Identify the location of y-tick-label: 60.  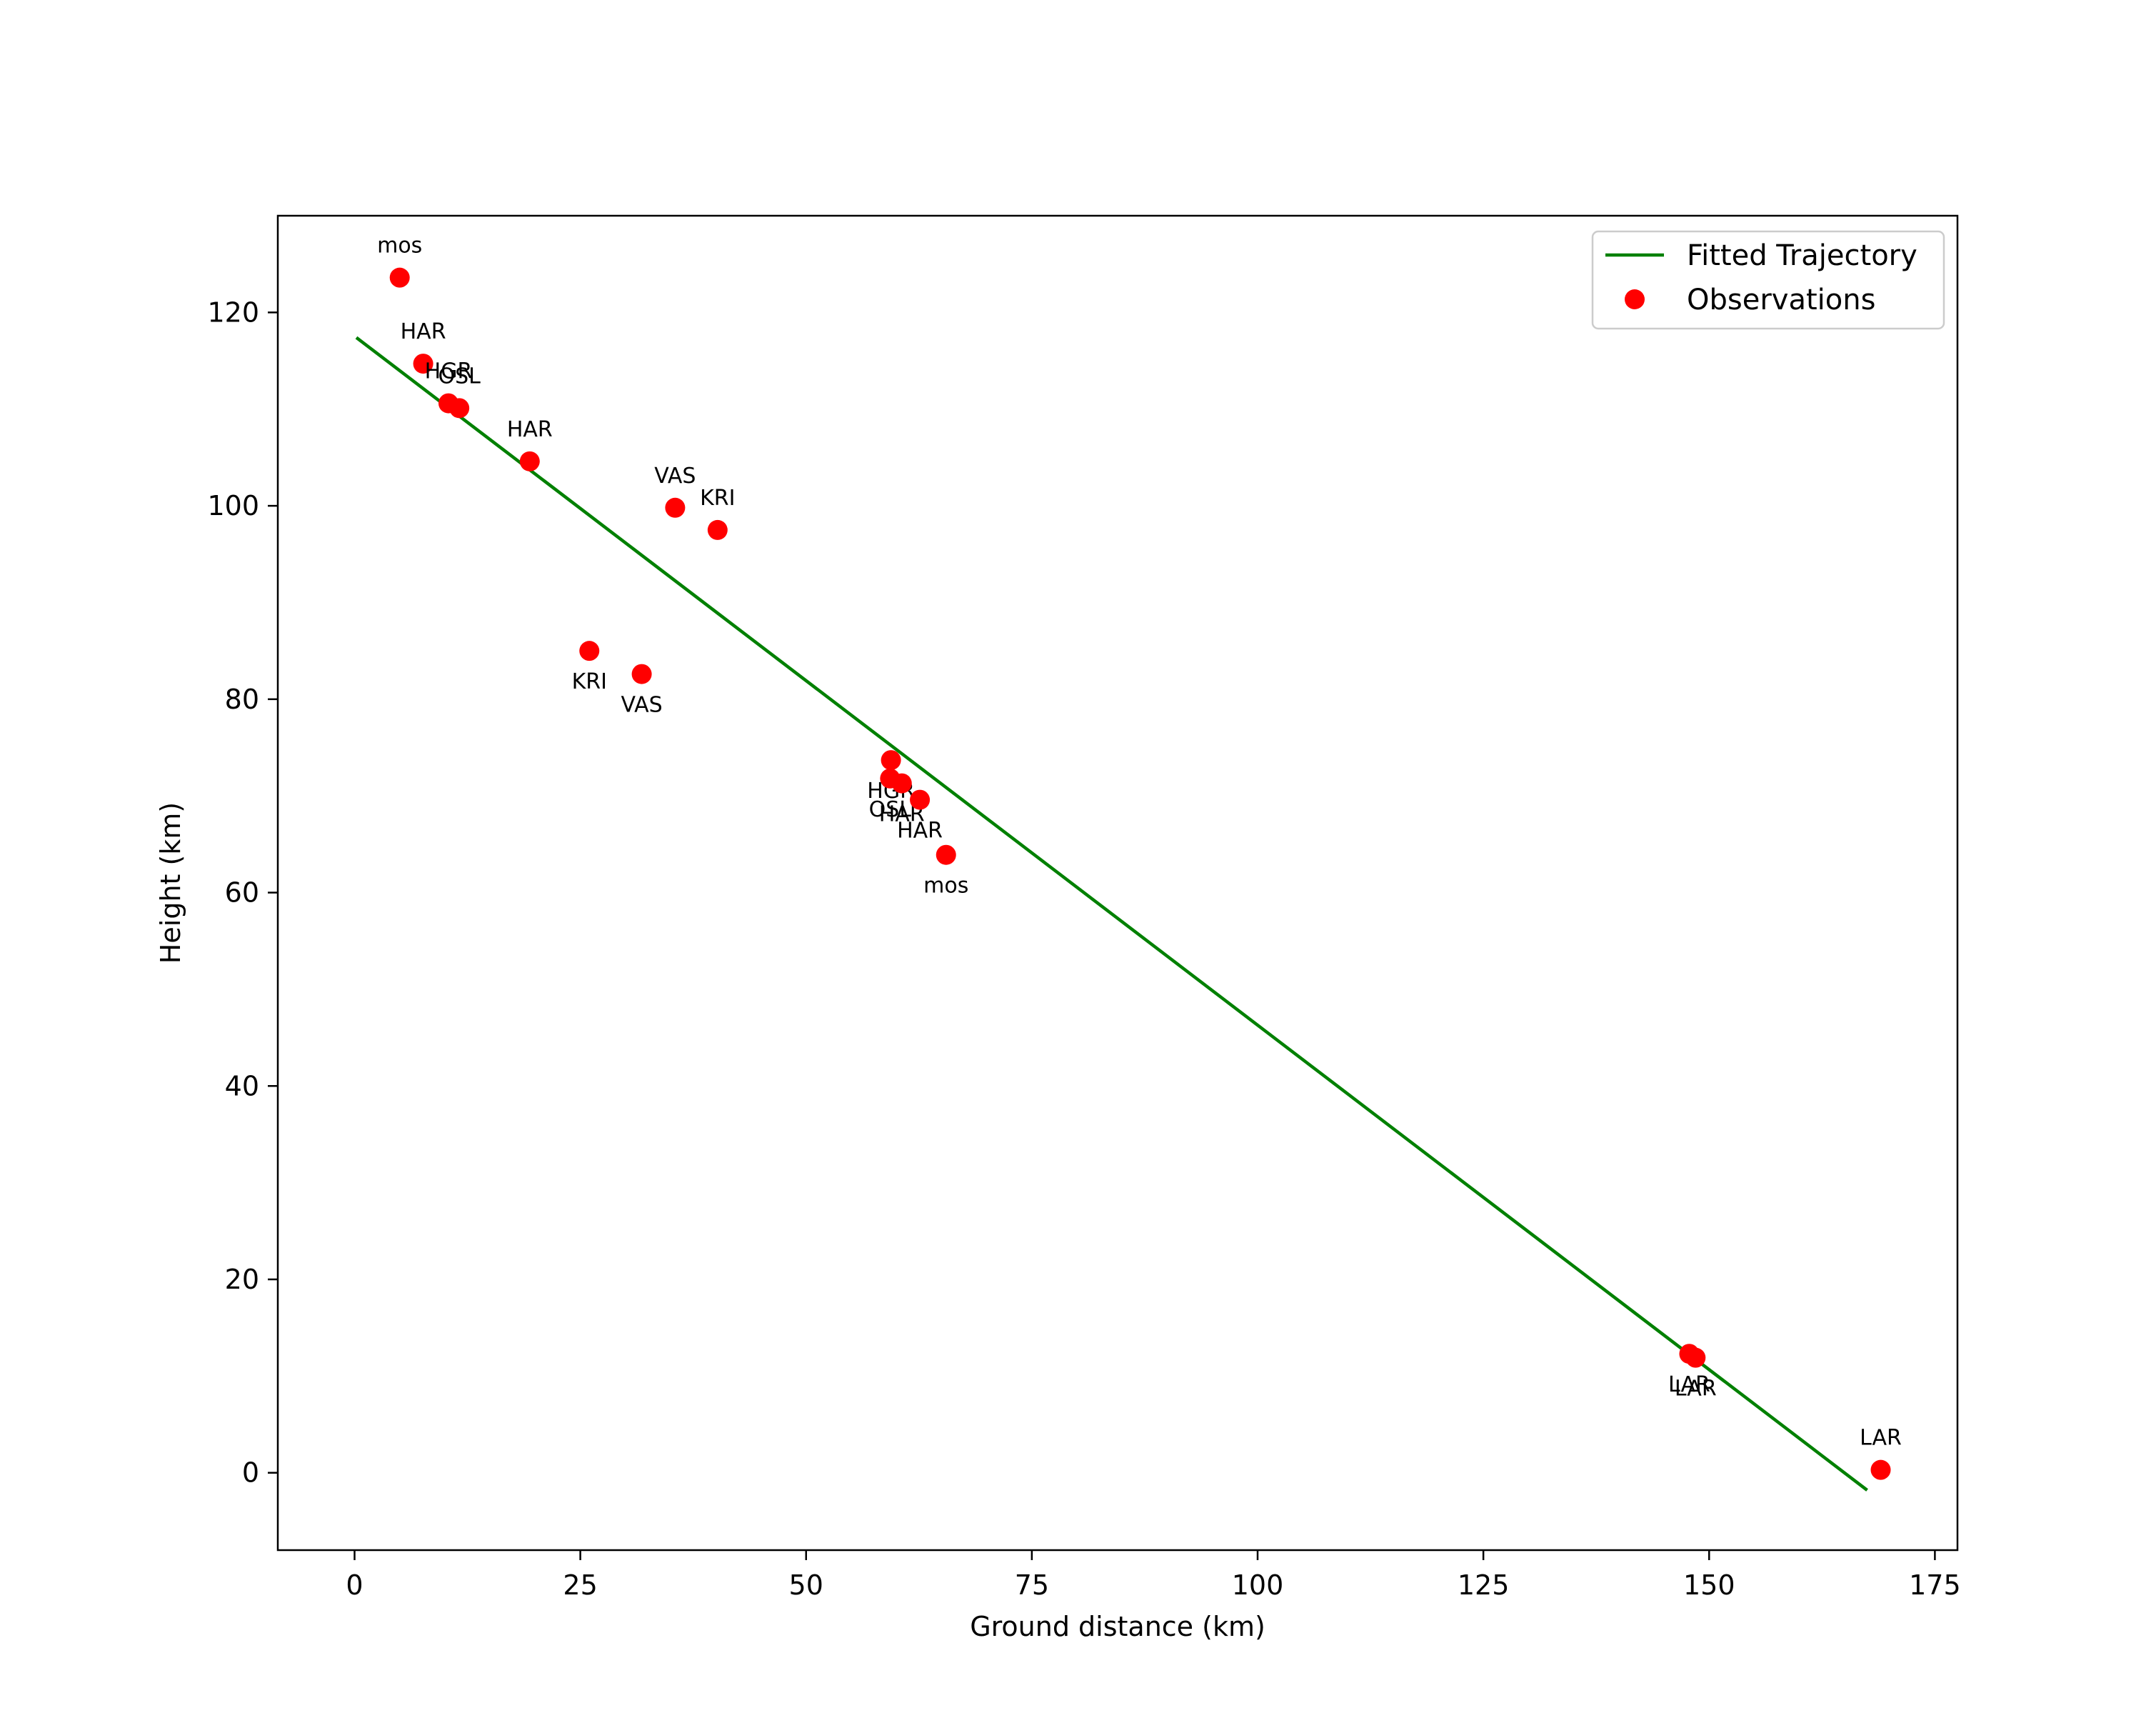
(242, 893).